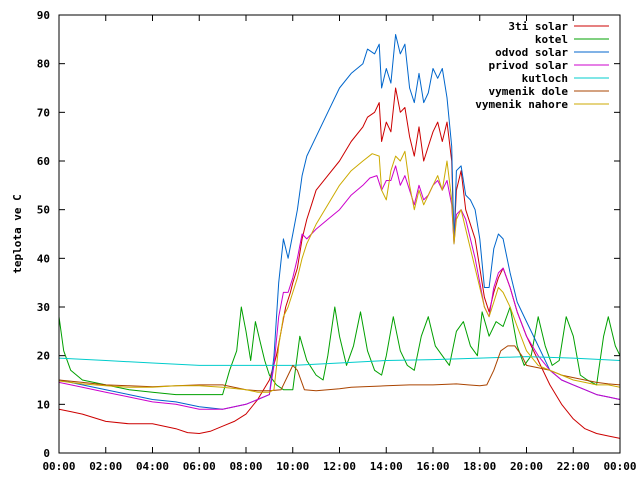  What do you see at coordinates (538, 26) in the screenshot?
I see `legend-label: 3ti solar` at bounding box center [538, 26].